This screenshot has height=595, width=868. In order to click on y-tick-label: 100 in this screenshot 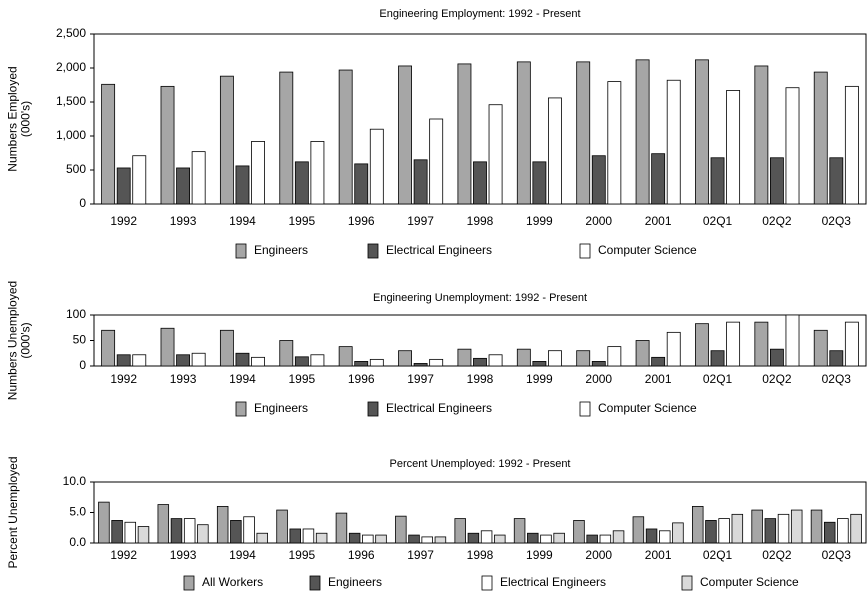, I will do `click(76, 314)`.